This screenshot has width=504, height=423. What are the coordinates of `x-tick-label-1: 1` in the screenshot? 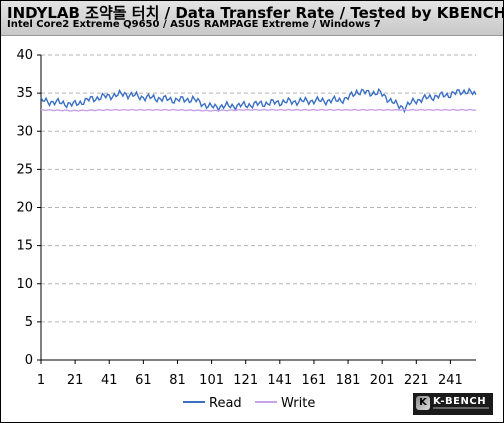 It's located at (41, 380).